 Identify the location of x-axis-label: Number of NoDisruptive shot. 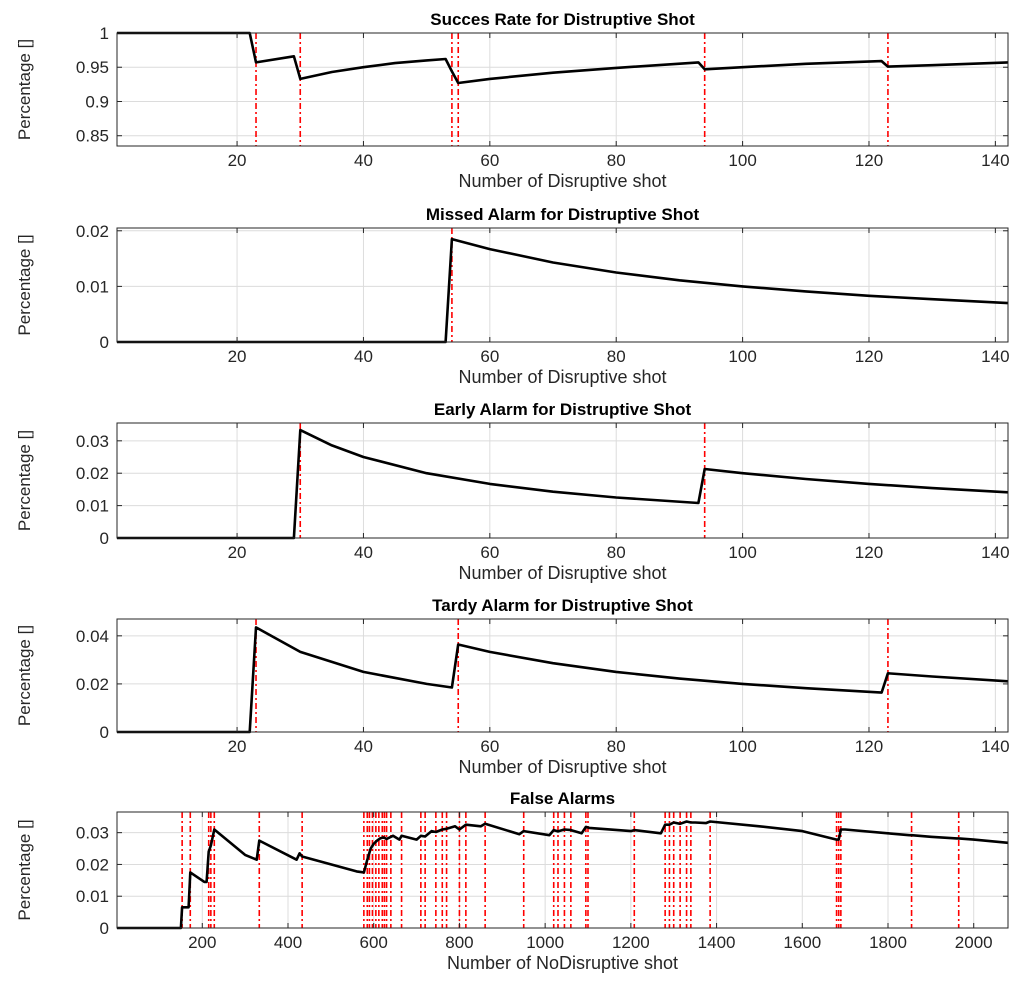
(562, 963).